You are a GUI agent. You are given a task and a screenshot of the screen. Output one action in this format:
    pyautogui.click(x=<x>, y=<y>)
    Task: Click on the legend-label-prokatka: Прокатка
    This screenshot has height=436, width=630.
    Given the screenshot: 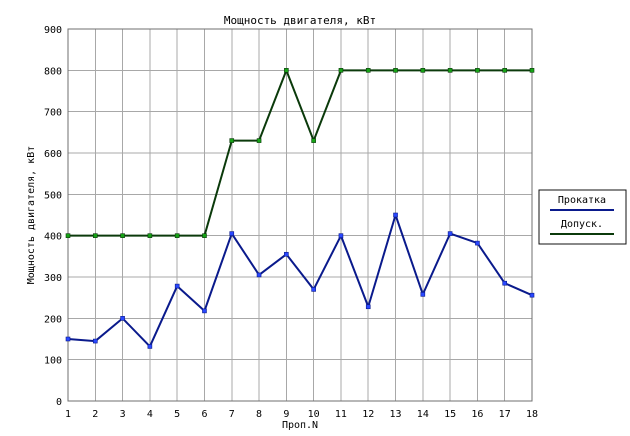 What is the action you would take?
    pyautogui.click(x=582, y=200)
    